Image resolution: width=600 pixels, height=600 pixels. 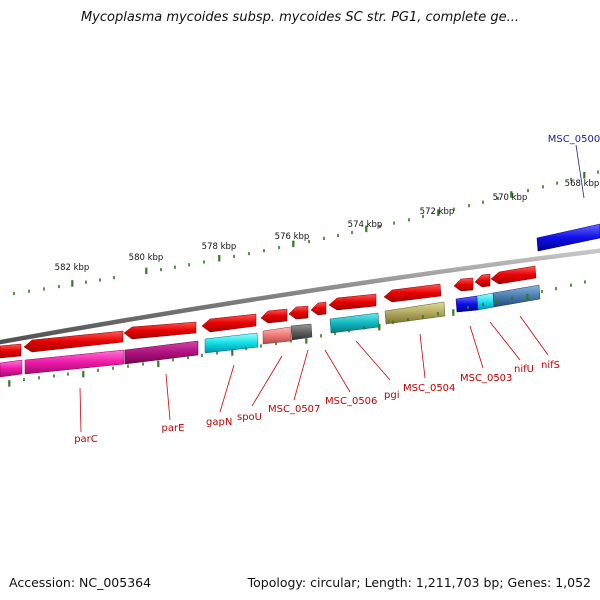 I want to click on leader-nifU, so click(x=505, y=341).